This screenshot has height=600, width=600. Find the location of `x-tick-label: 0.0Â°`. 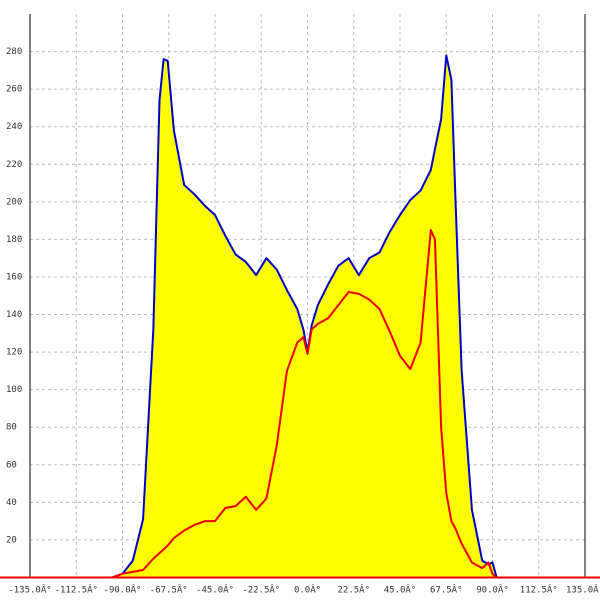

x-tick-label: 0.0Â° is located at coordinates (307, 590).